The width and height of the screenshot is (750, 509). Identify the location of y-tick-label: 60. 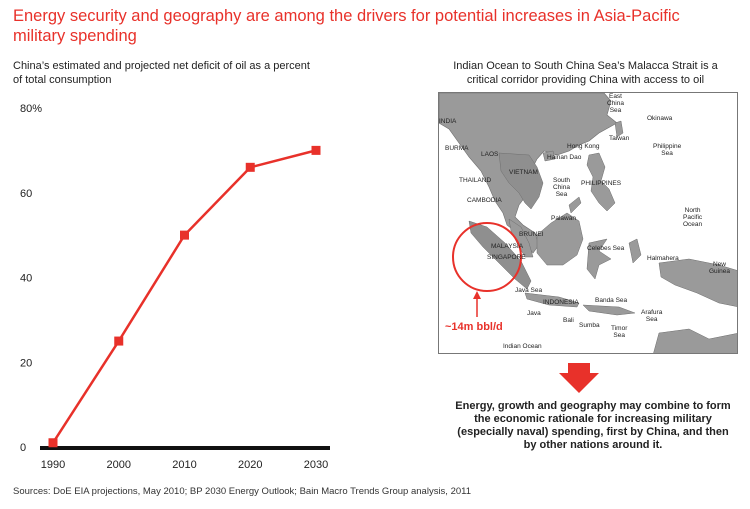
(26, 194).